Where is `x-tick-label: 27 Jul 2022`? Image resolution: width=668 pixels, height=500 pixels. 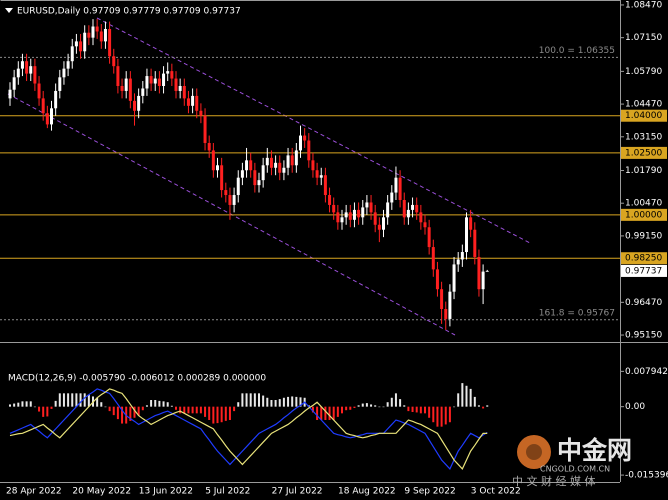
x-tick-label: 27 Jul 2022 is located at coordinates (297, 492).